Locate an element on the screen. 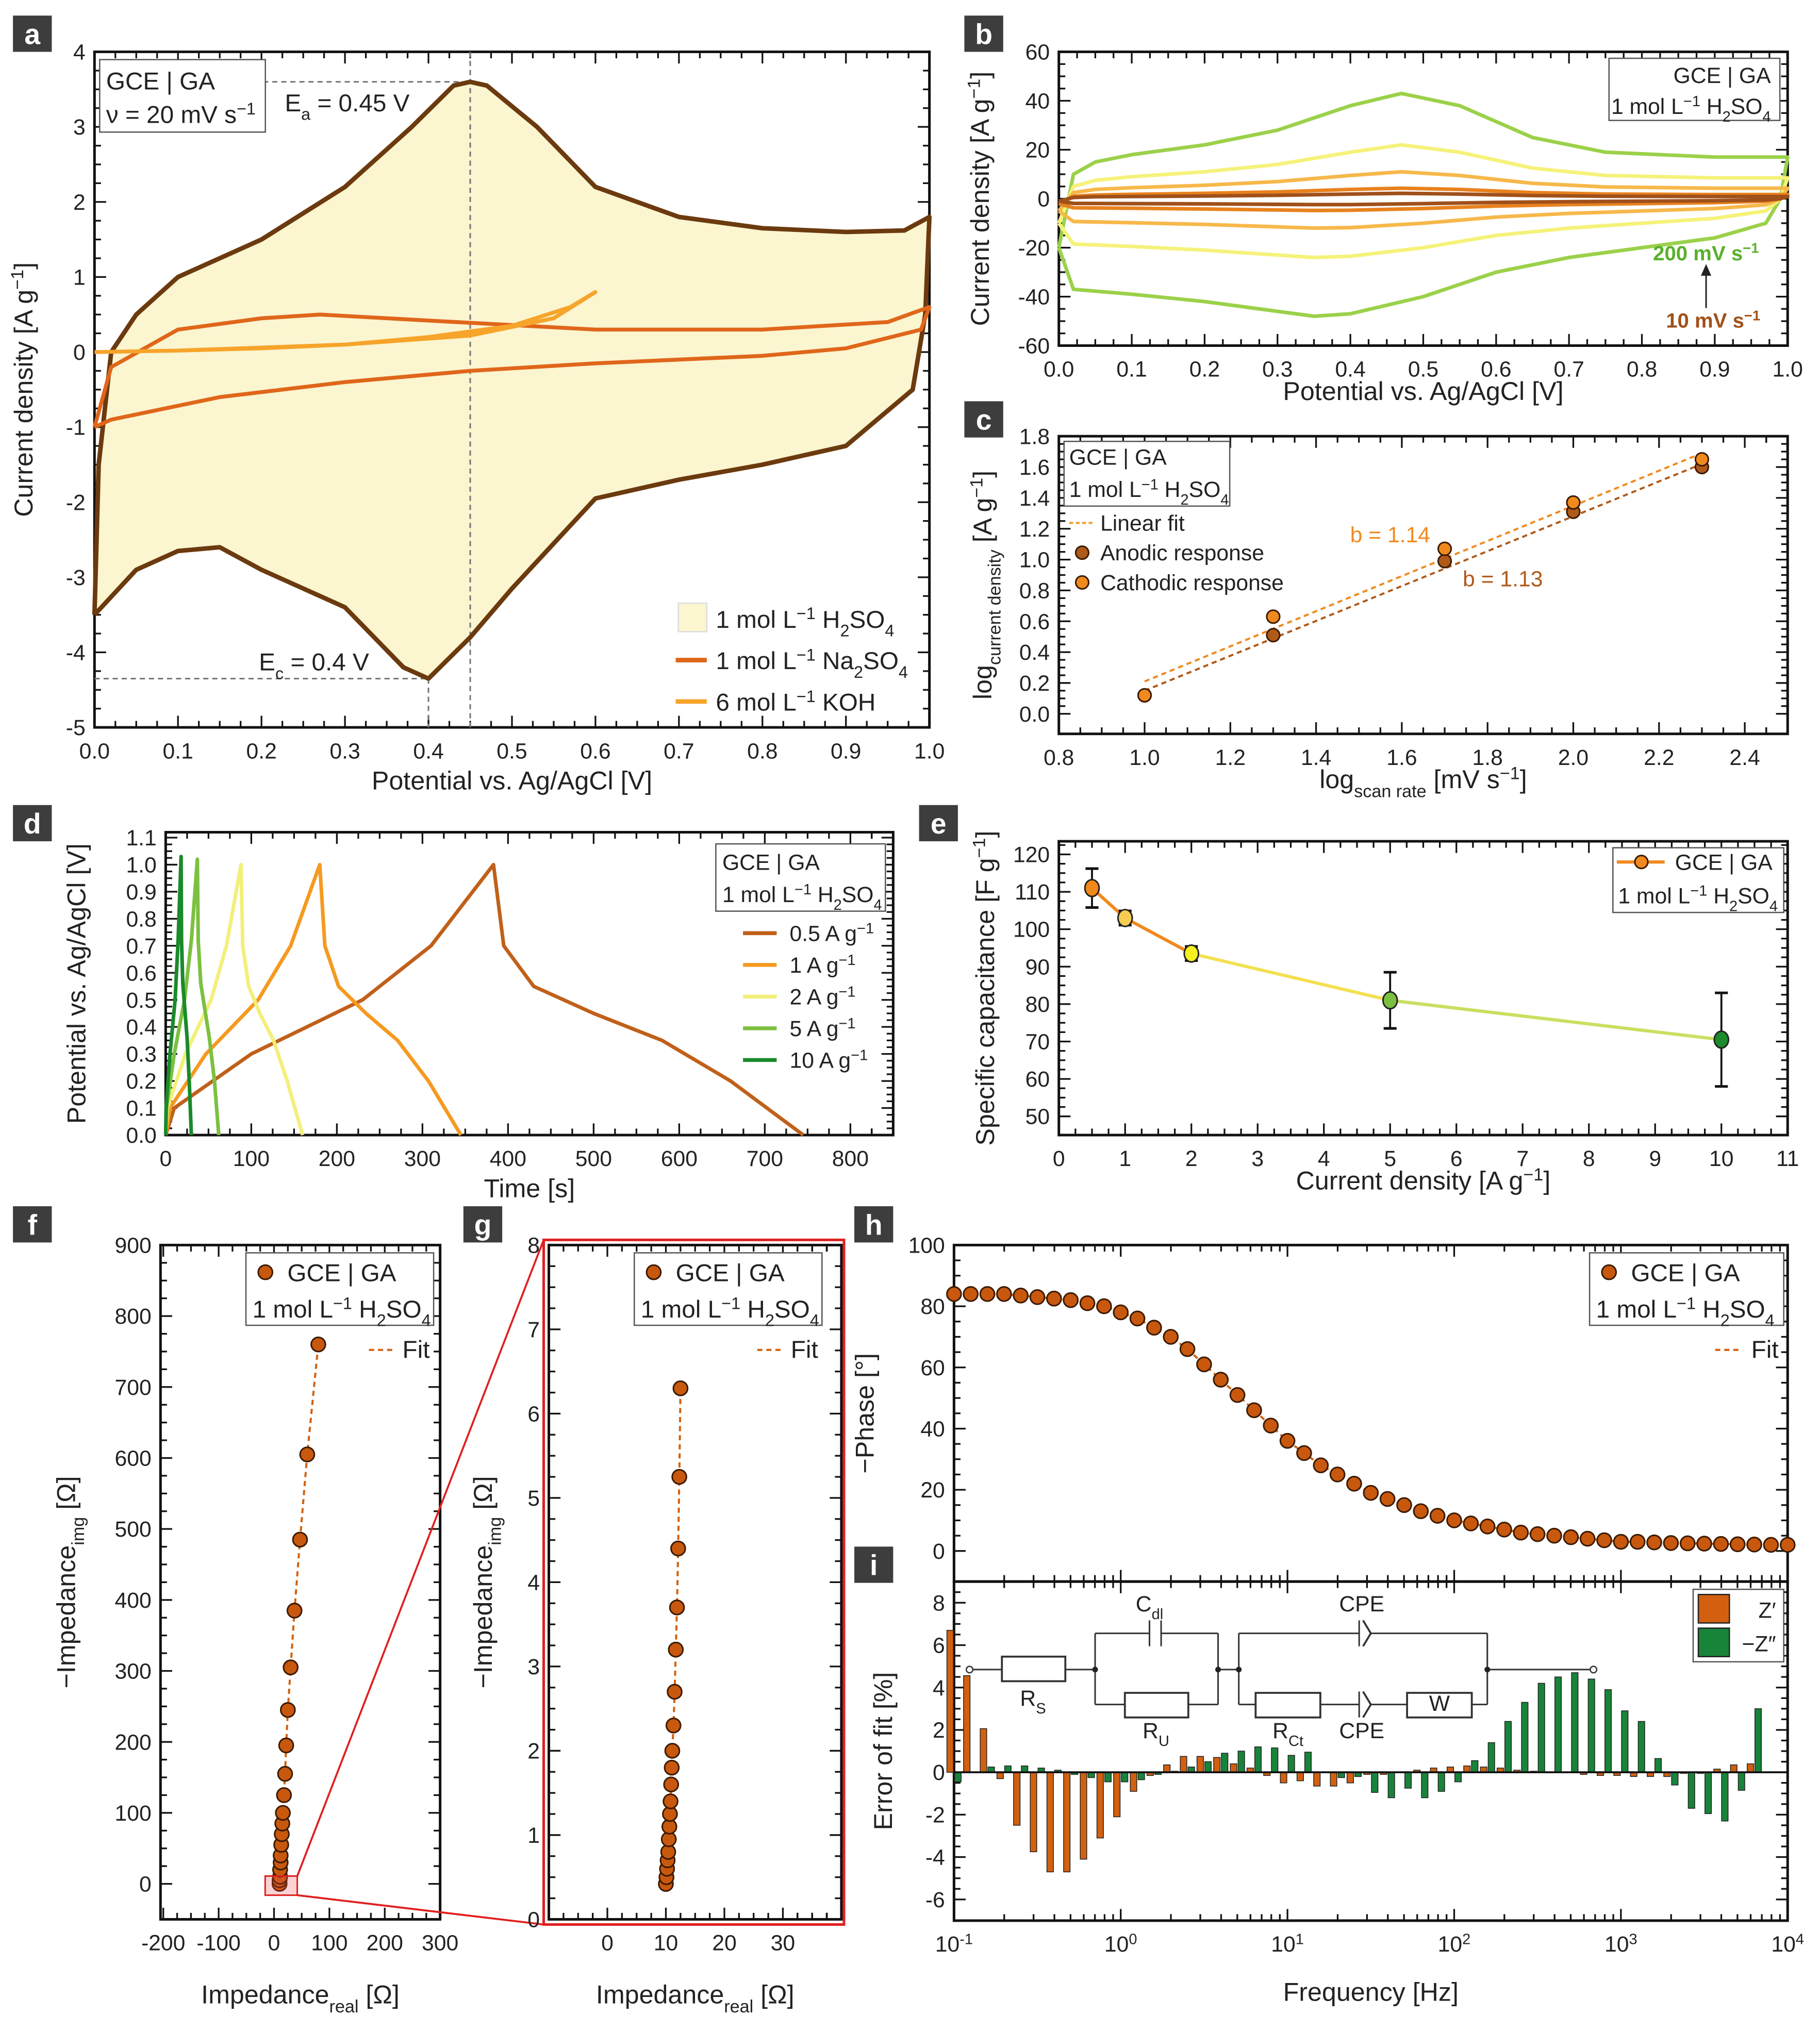 The width and height of the screenshot is (1820, 2032). legend-marker is located at coordinates (654, 1272).